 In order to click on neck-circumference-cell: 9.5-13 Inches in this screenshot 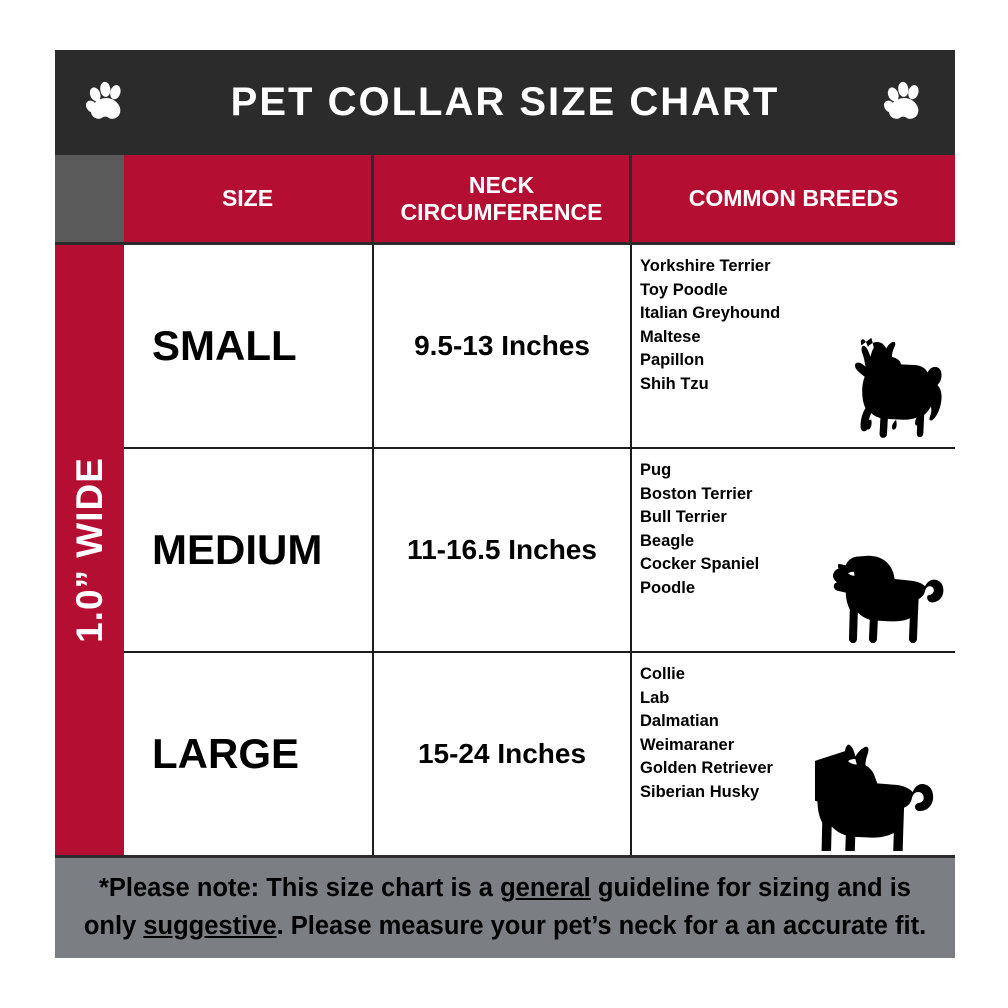, I will do `click(503, 346)`.